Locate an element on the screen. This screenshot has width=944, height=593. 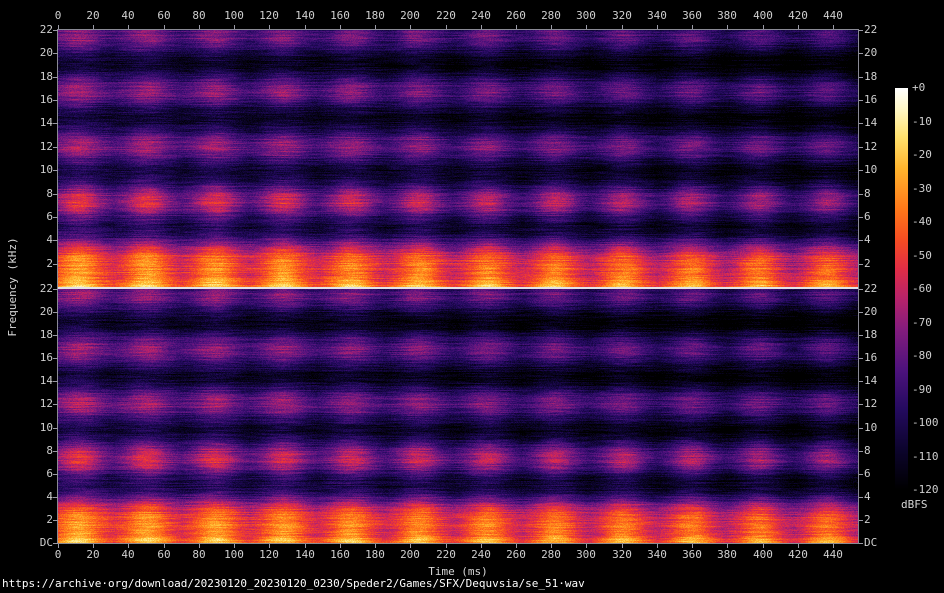
x-tick-label: 340 is located at coordinates (657, 15).